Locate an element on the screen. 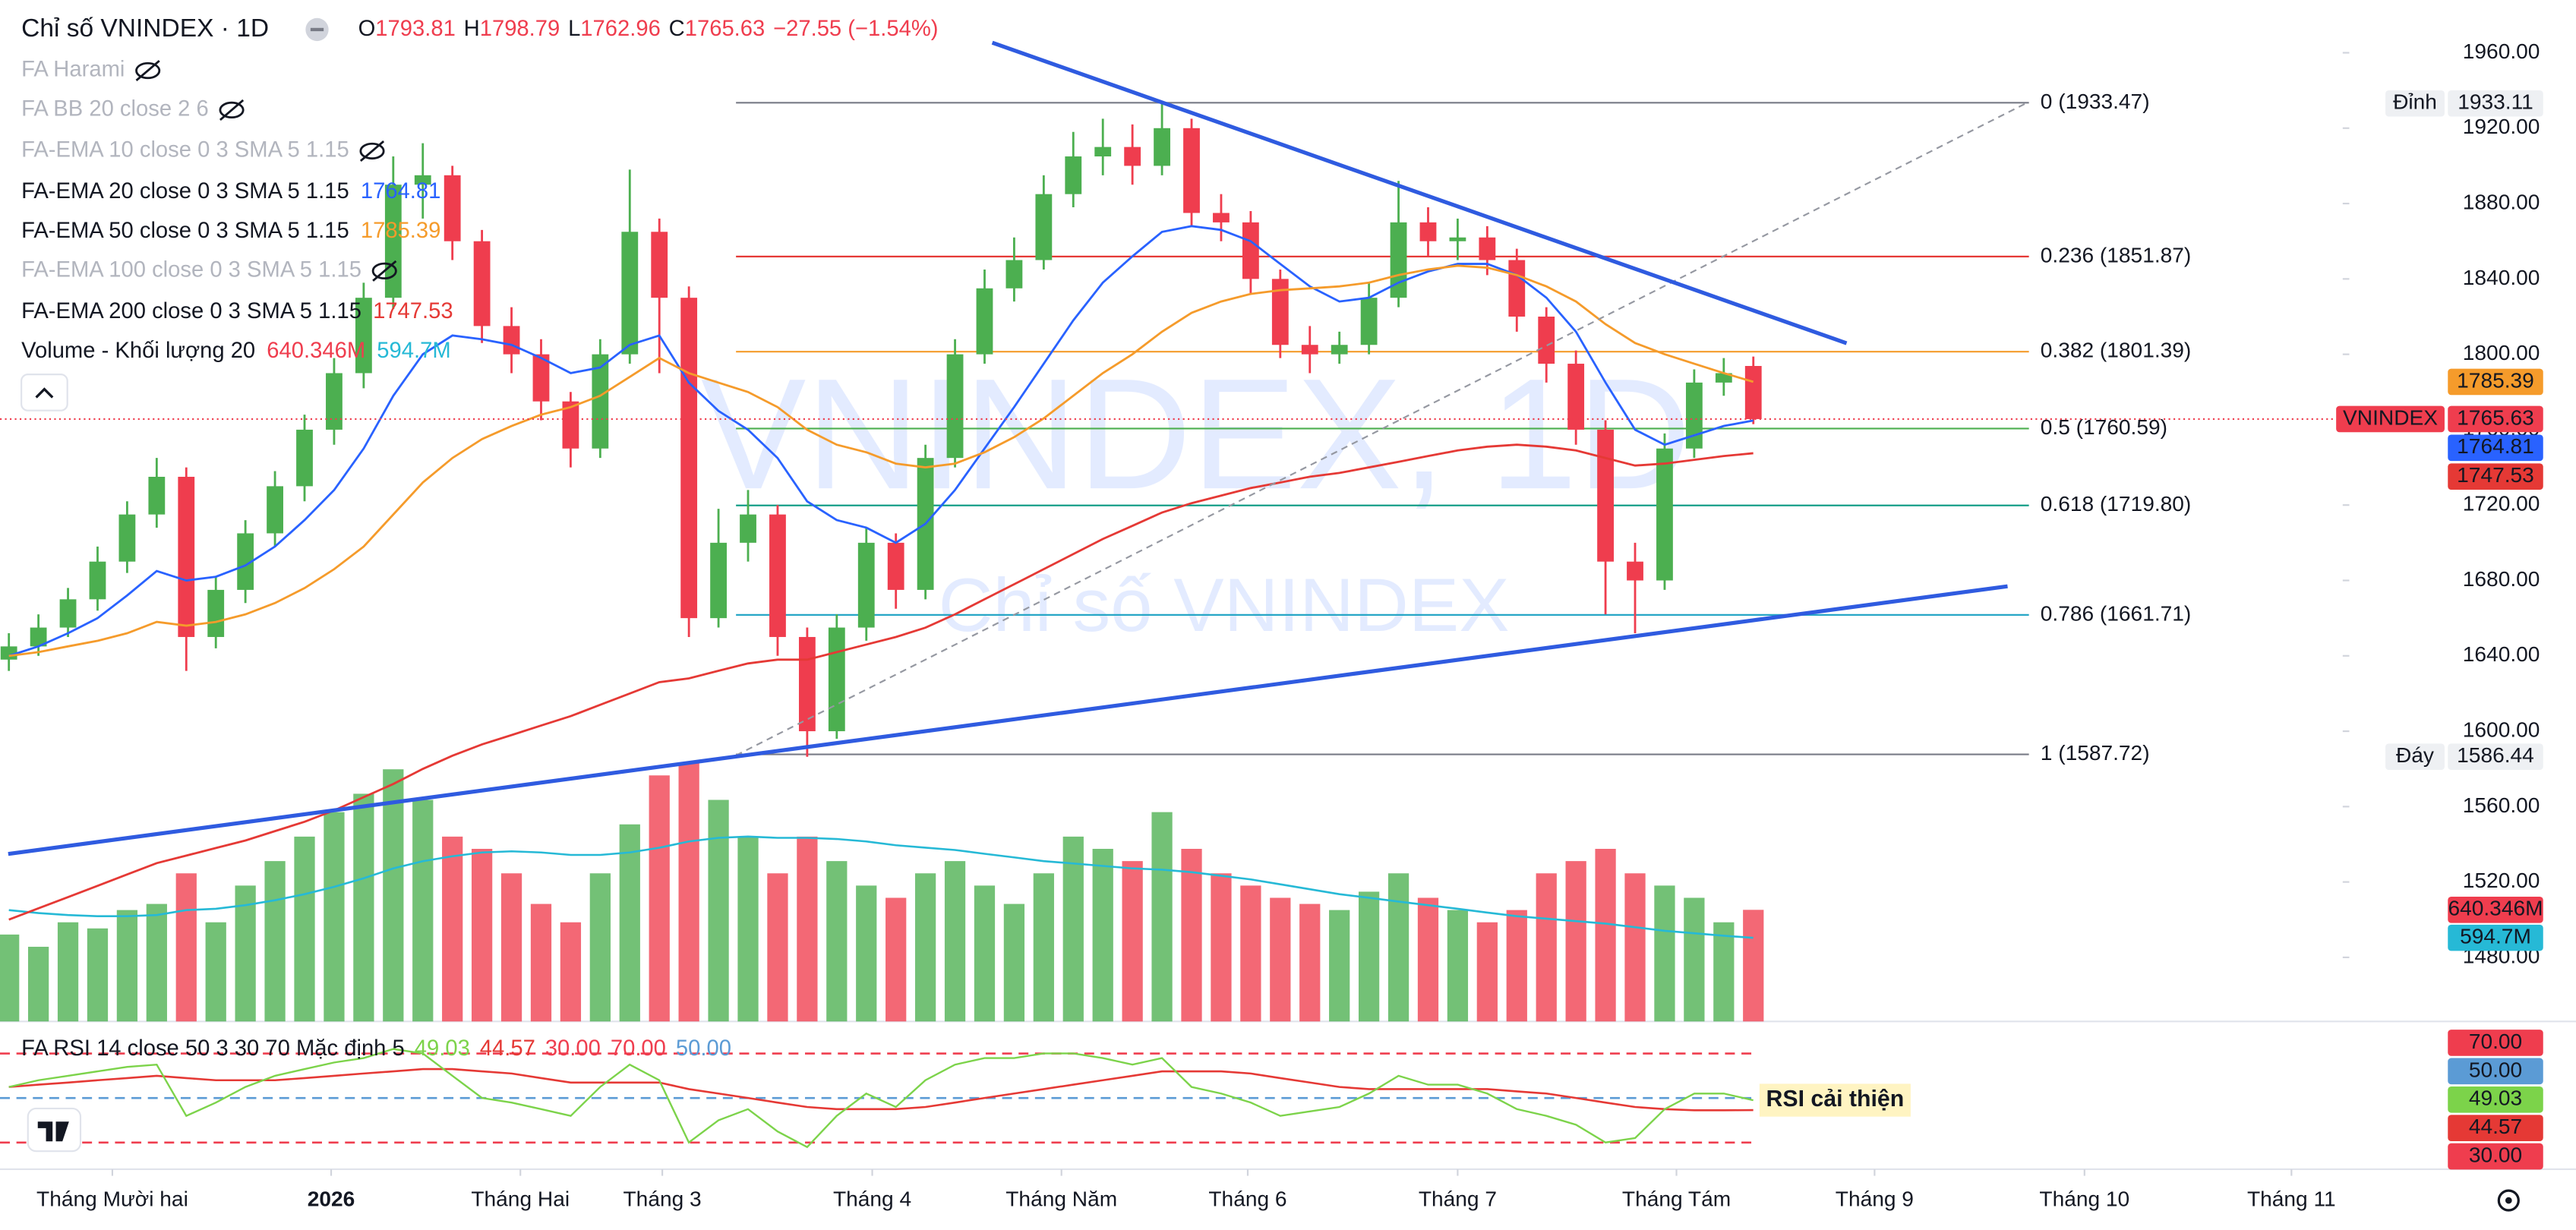 Image resolution: width=2576 pixels, height=1230 pixels. h-label: H is located at coordinates (472, 29).